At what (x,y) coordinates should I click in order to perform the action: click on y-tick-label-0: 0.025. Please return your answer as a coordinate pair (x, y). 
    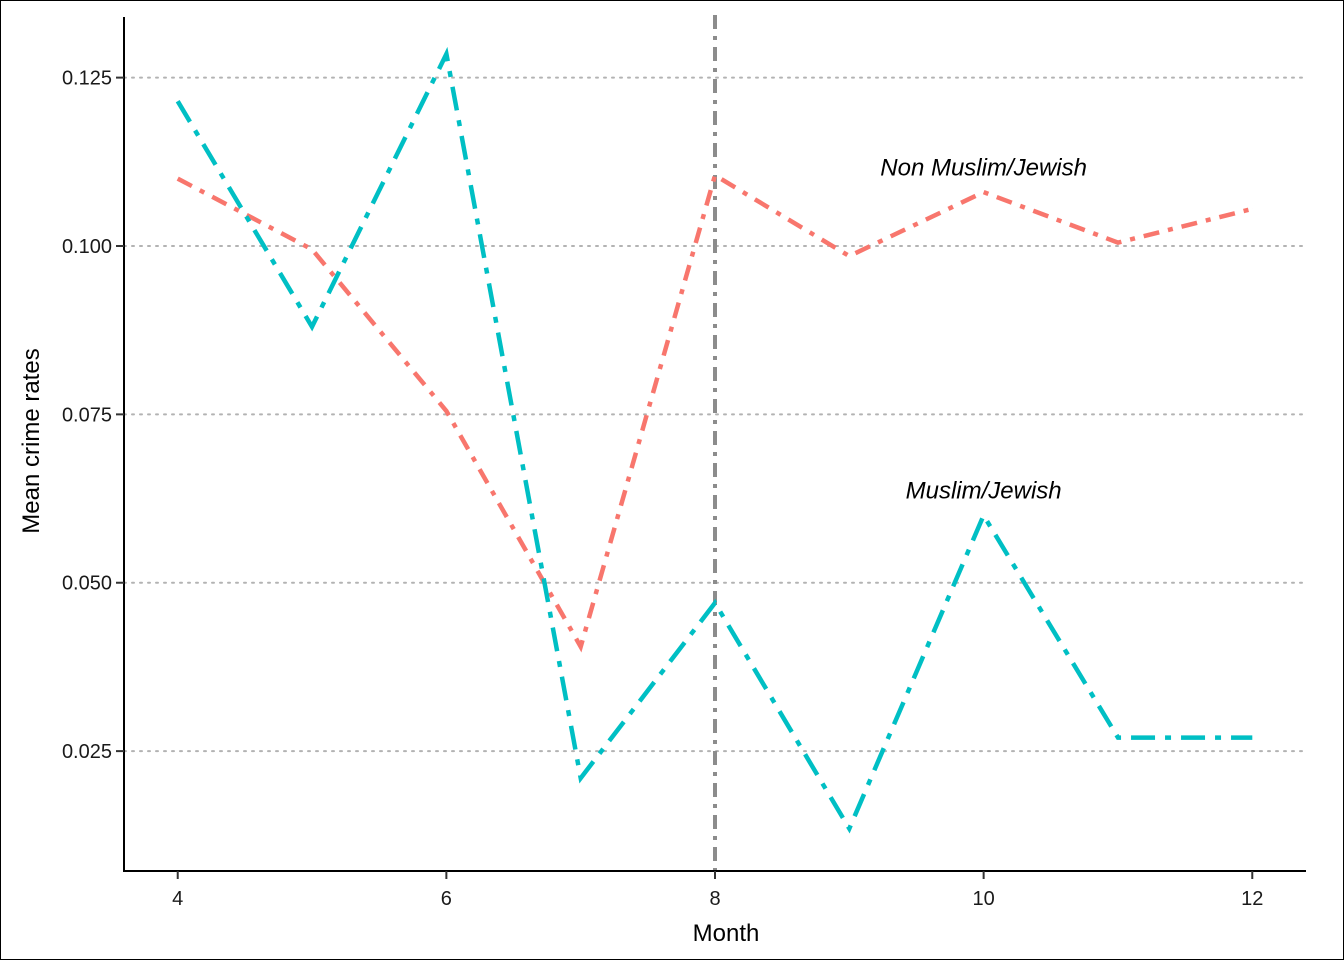
    Looking at the image, I should click on (87, 752).